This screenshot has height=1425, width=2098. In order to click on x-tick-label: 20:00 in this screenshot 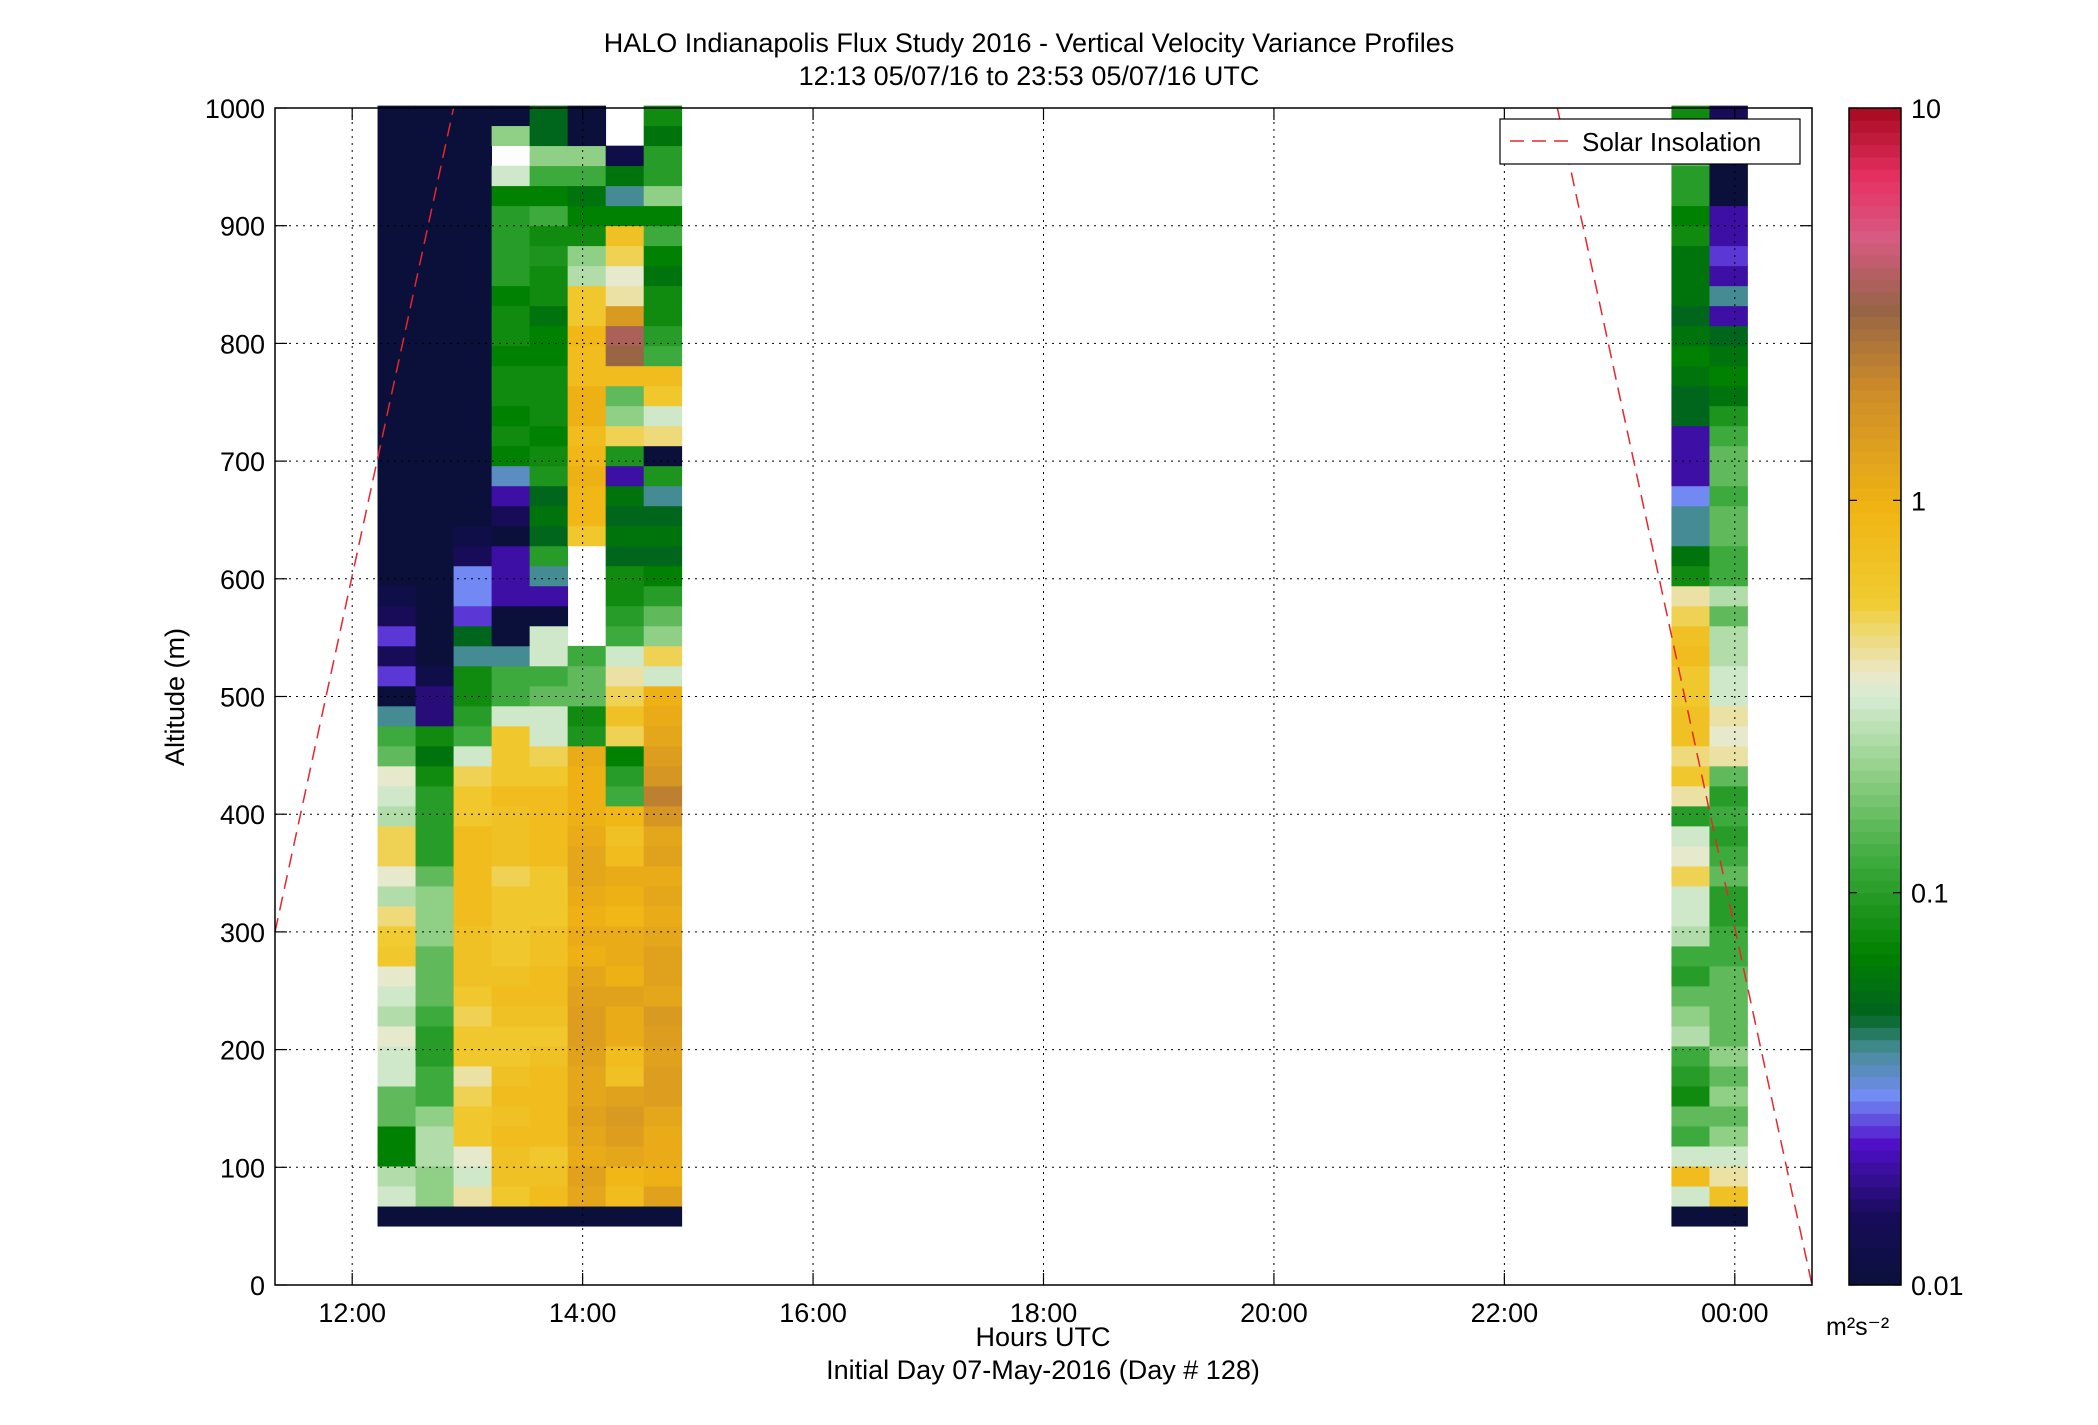, I will do `click(1274, 1313)`.